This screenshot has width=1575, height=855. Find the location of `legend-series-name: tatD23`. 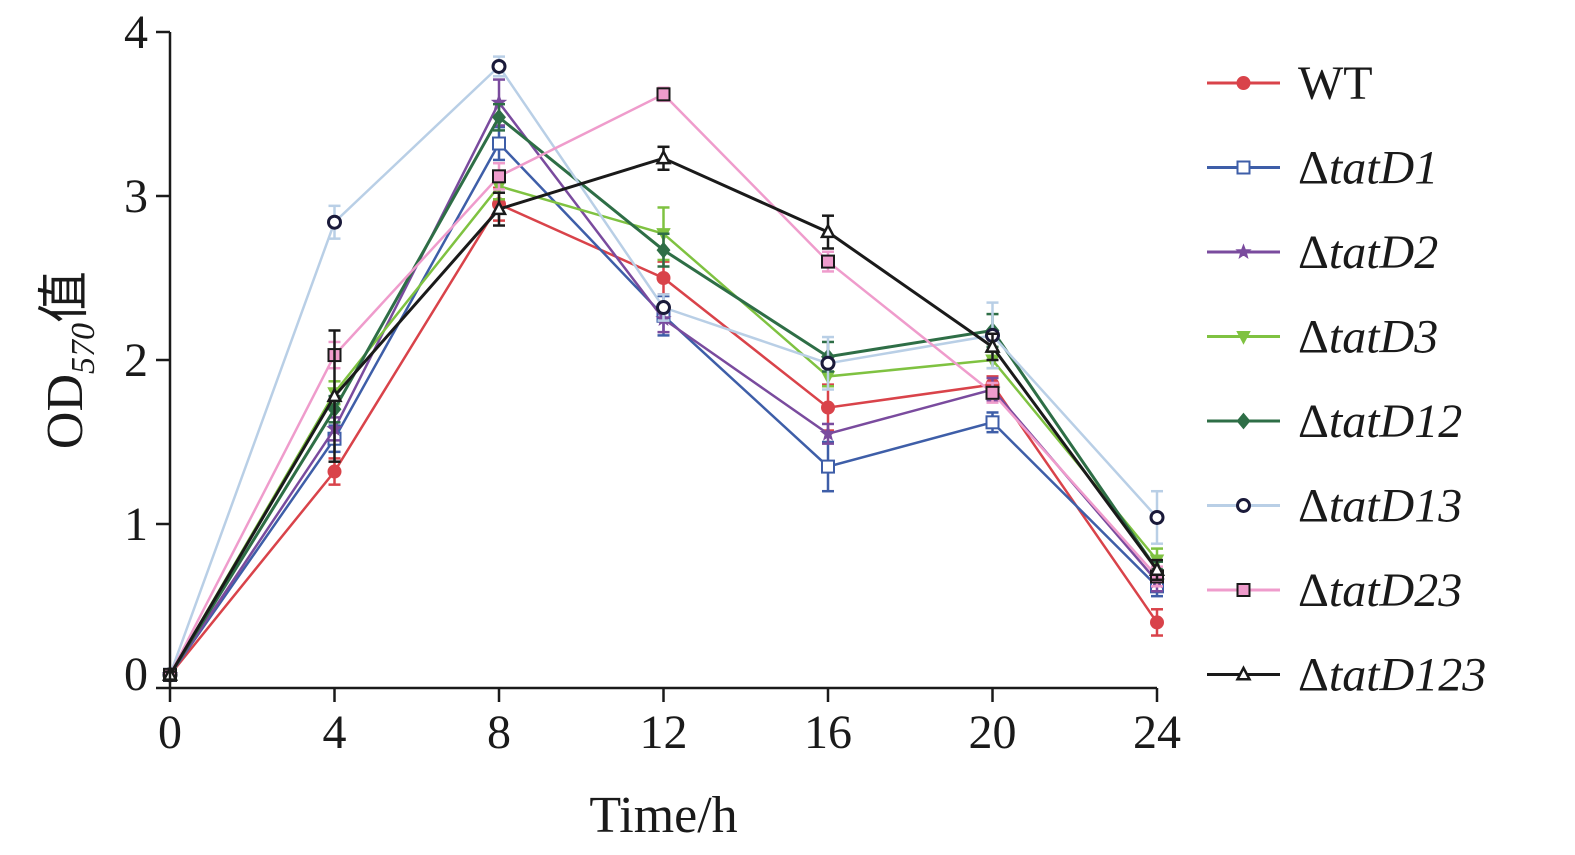

legend-series-name: tatD23 is located at coordinates (1395, 590).